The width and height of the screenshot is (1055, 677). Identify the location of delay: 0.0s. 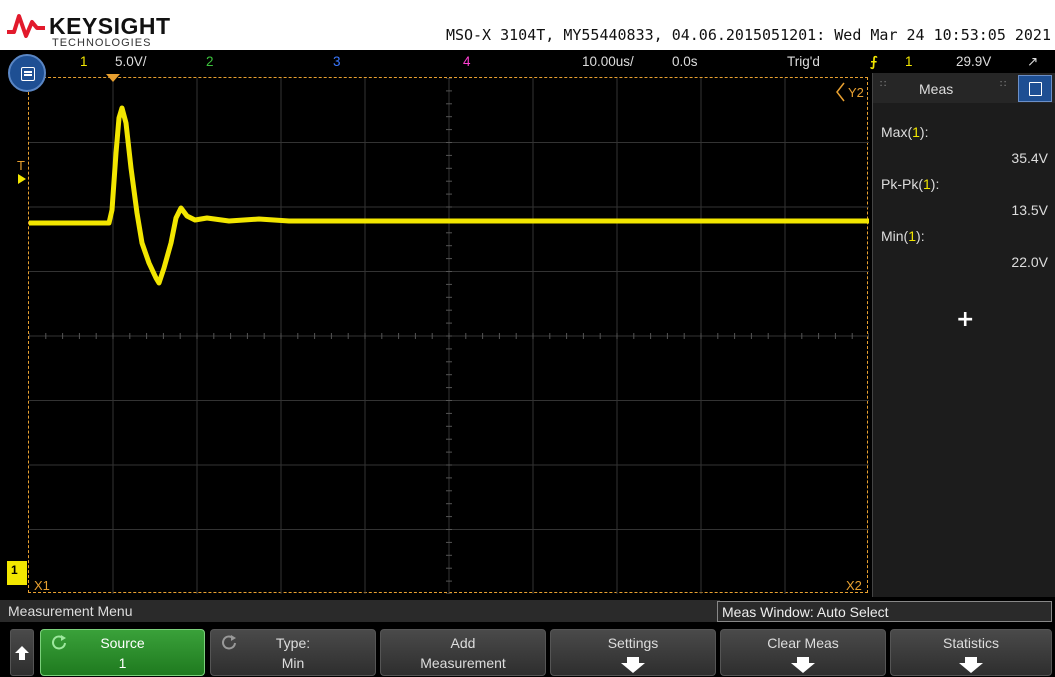
(685, 61).